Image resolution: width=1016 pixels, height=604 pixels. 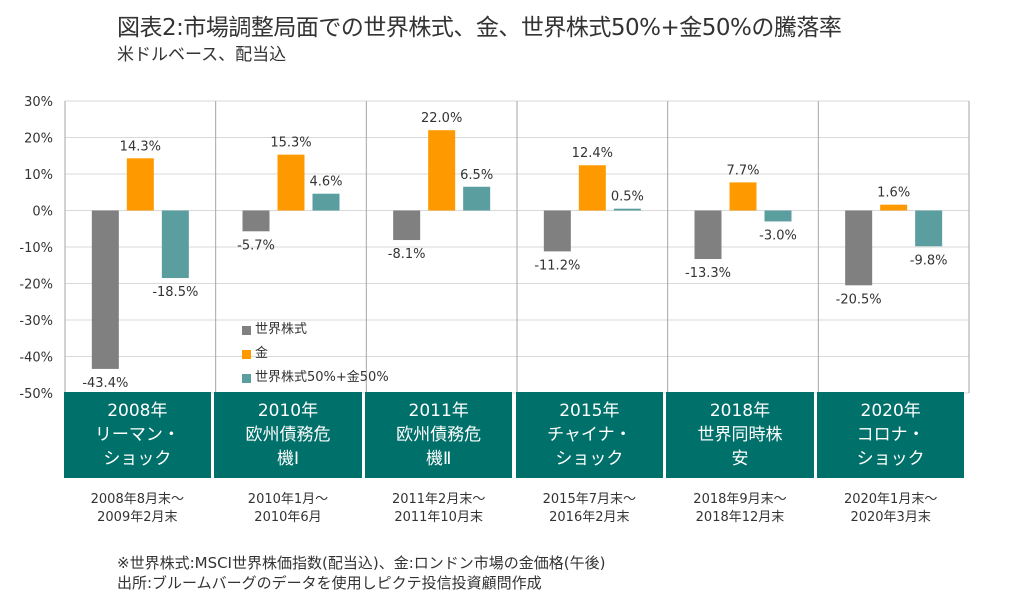 I want to click on data-label: 1.6%, so click(x=893, y=193).